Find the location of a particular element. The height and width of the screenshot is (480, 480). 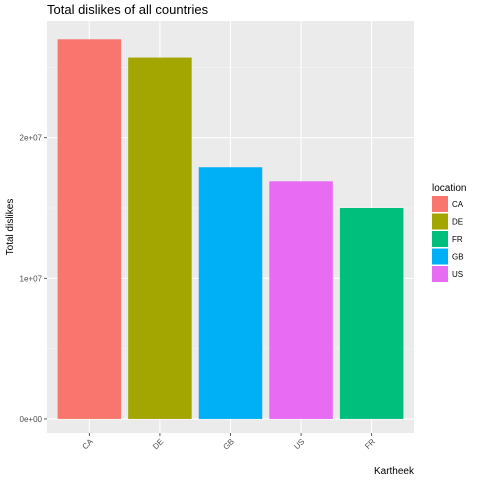

x-tick-label: DE is located at coordinates (158, 444).